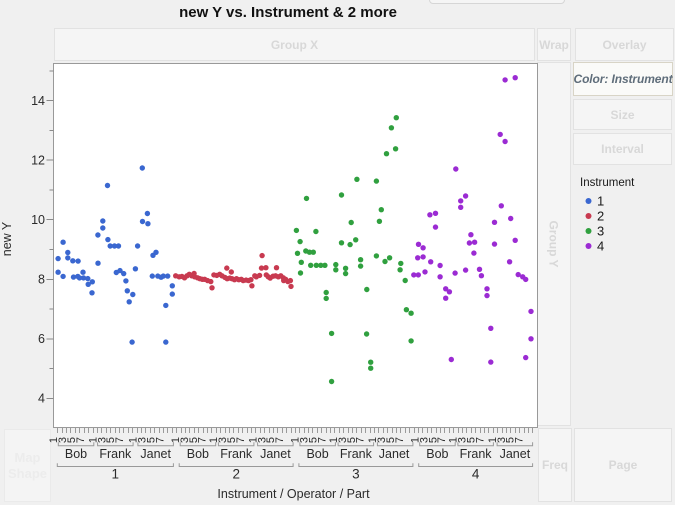 This screenshot has height=505, width=675. What do you see at coordinates (41, 280) in the screenshot?
I see `svg-text: 8` at bounding box center [41, 280].